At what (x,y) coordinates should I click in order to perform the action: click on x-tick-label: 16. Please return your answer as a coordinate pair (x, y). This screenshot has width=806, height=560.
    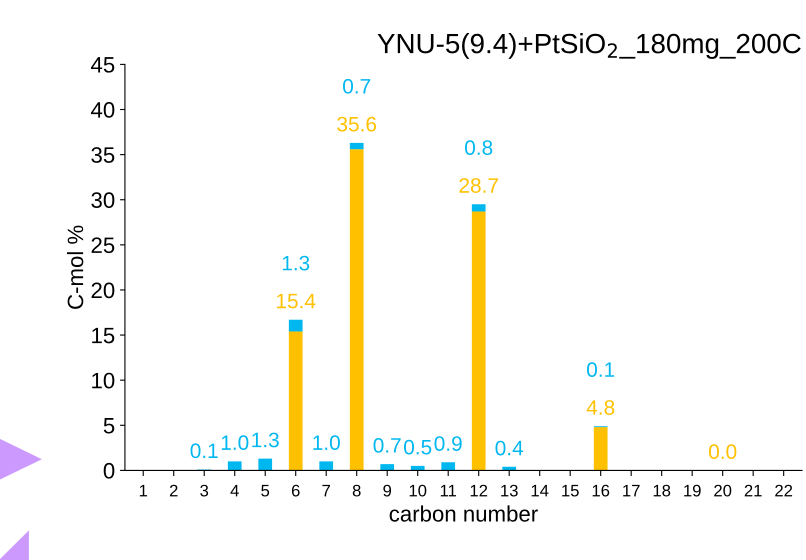
    Looking at the image, I should click on (601, 490).